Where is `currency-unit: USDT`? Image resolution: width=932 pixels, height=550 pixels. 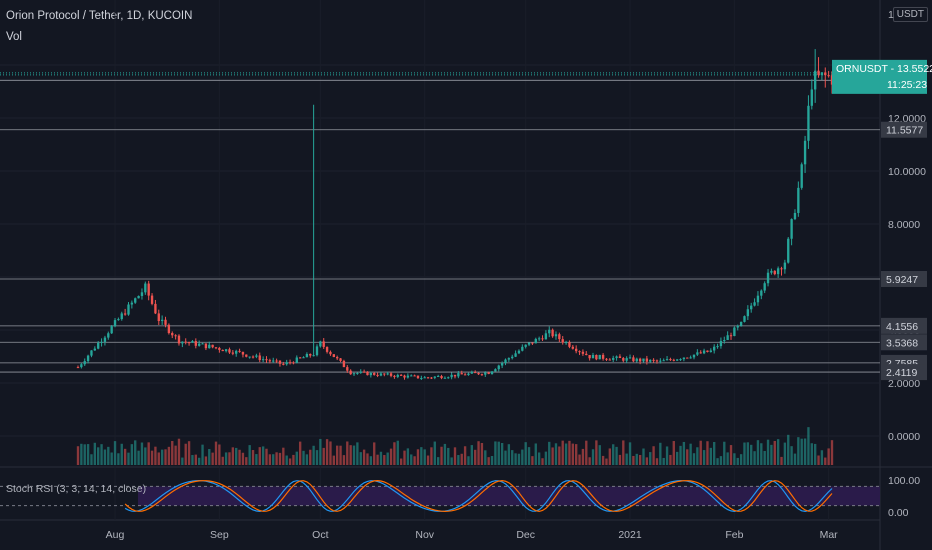 currency-unit: USDT is located at coordinates (910, 14).